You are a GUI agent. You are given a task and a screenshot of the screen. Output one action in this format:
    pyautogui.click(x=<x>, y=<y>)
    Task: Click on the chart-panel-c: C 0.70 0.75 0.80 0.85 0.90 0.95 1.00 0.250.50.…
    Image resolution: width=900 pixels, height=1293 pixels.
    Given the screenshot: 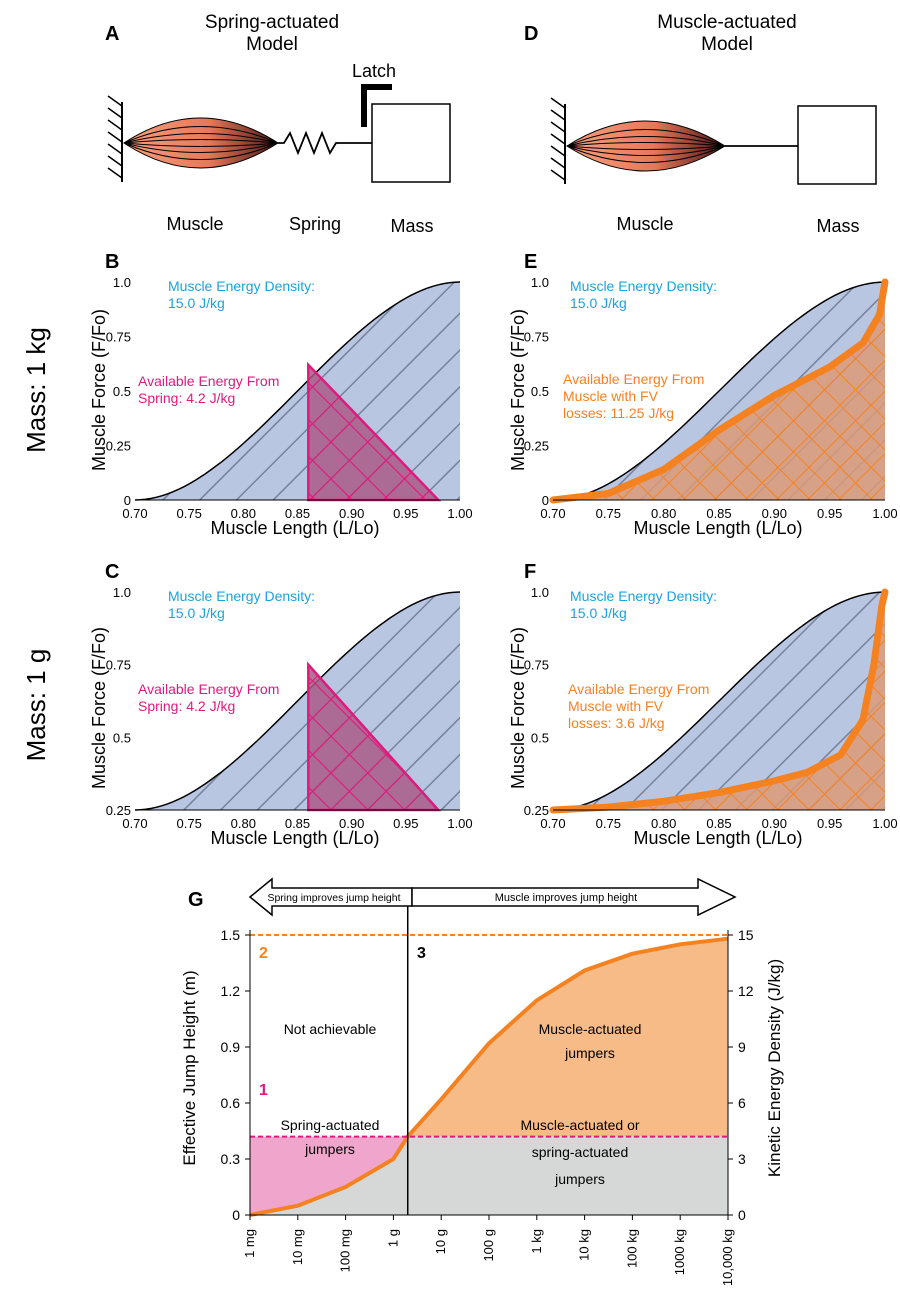 What is the action you would take?
    pyautogui.click(x=281, y=704)
    